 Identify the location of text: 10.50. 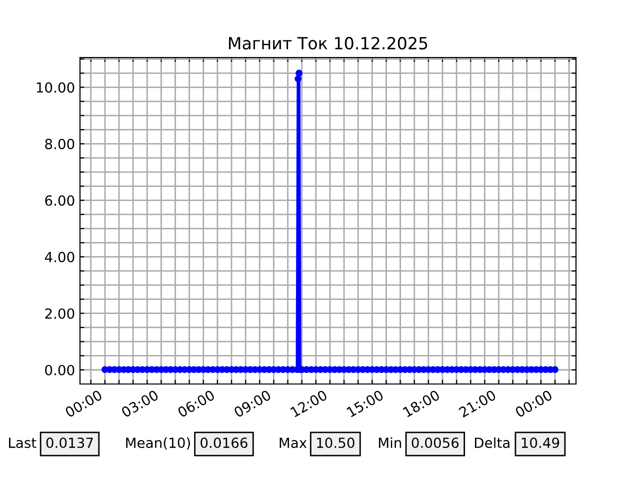
(335, 443).